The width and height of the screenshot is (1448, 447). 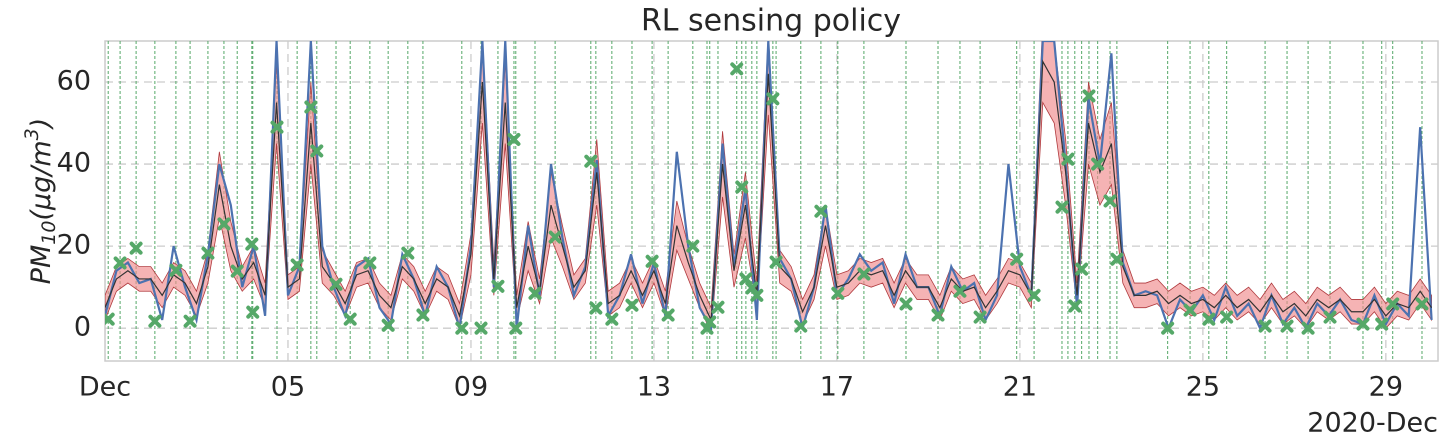 What do you see at coordinates (82, 327) in the screenshot?
I see `y-tick-label: 0` at bounding box center [82, 327].